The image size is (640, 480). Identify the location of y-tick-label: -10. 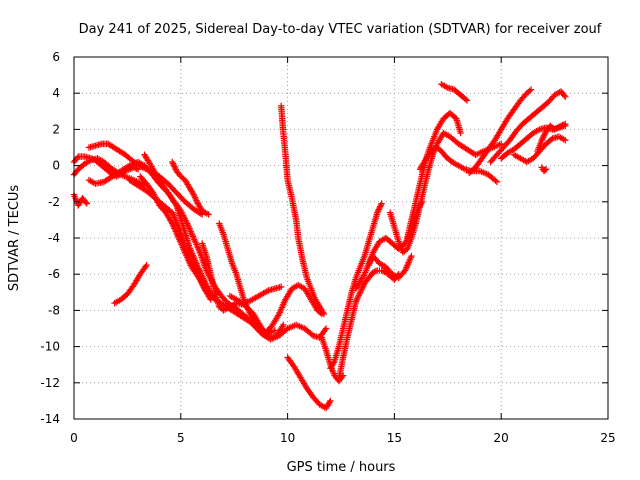
(50, 347).